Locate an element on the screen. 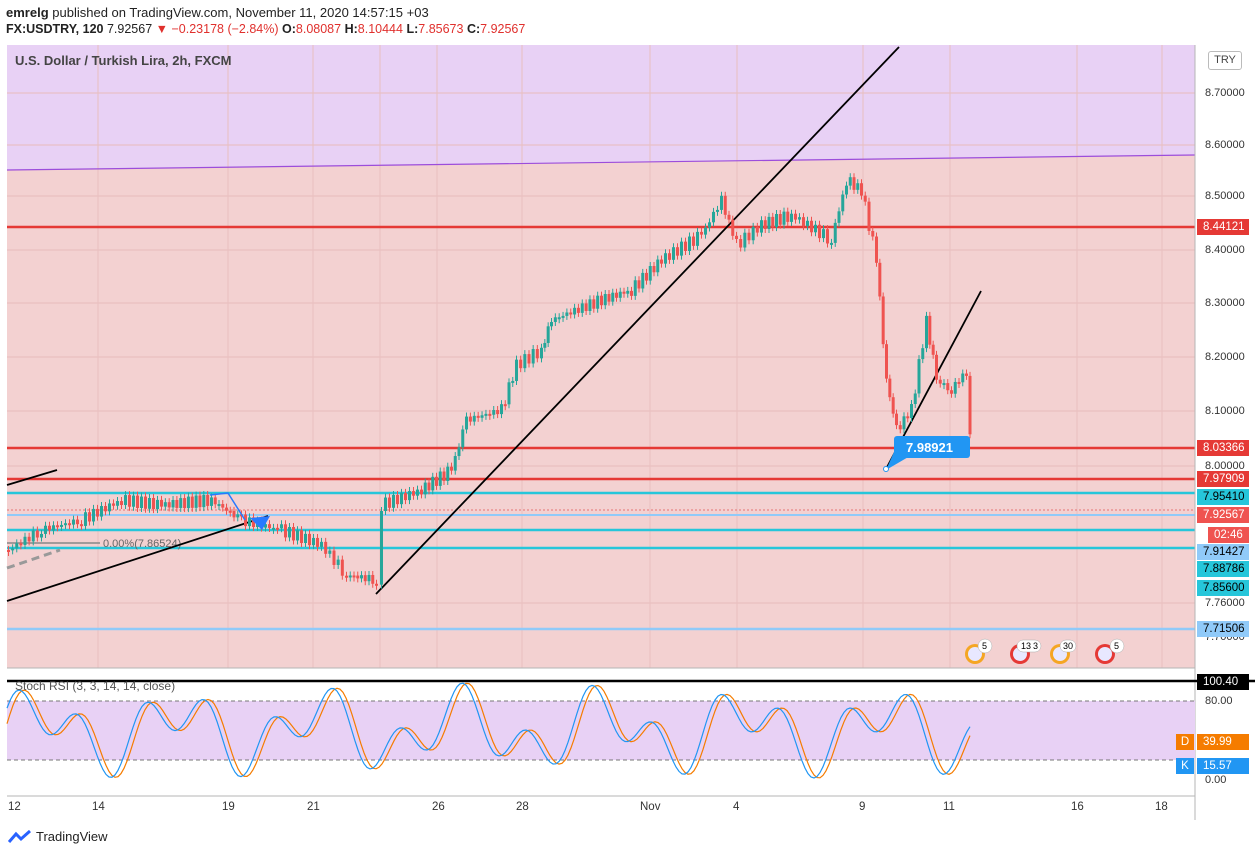 This screenshot has height=857, width=1260. stoch-band is located at coordinates (601, 730).